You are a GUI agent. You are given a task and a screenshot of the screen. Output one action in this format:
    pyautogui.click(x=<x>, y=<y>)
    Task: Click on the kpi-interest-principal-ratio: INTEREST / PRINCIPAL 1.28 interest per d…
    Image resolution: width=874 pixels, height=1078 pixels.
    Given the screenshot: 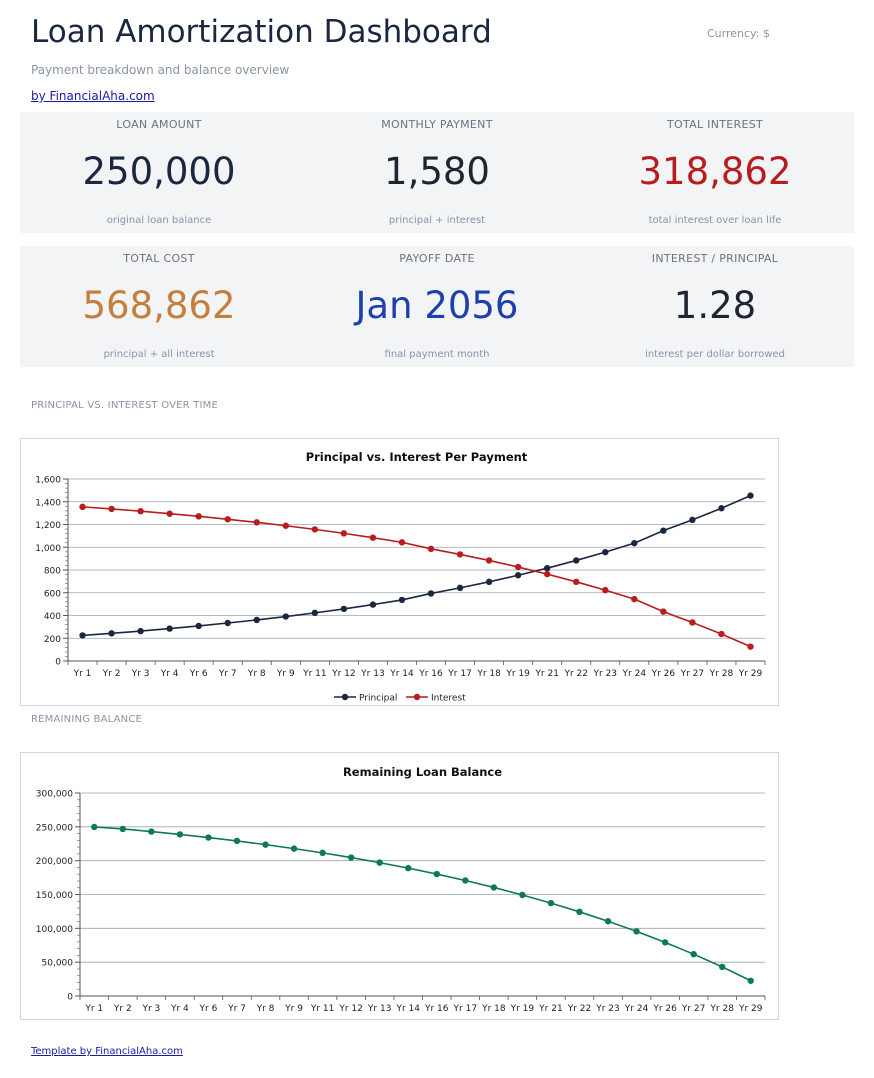 What is the action you would take?
    pyautogui.click(x=715, y=306)
    